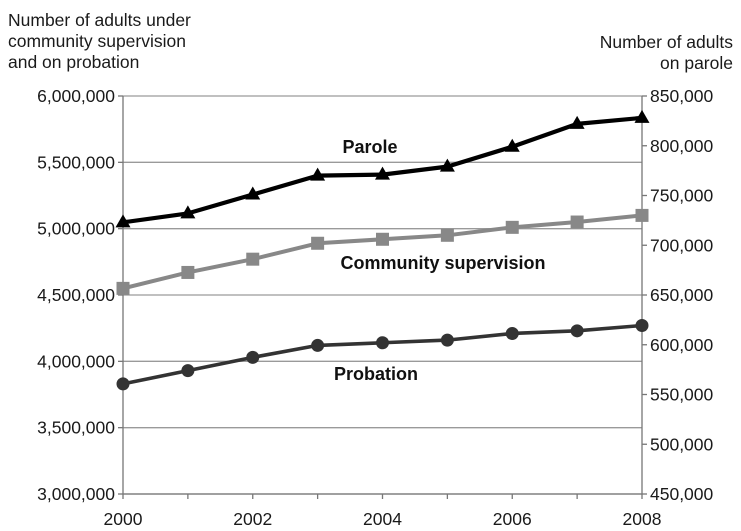 The image size is (741, 531). I want to click on x-tick-label: 2002, so click(252, 519).